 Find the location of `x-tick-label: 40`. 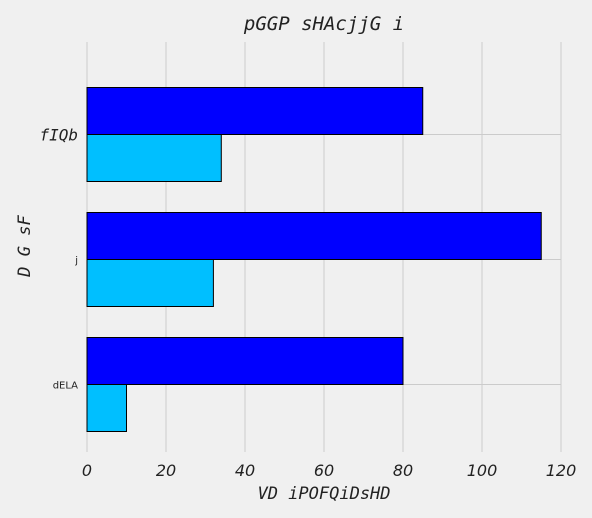

x-tick-label: 40 is located at coordinates (245, 470).